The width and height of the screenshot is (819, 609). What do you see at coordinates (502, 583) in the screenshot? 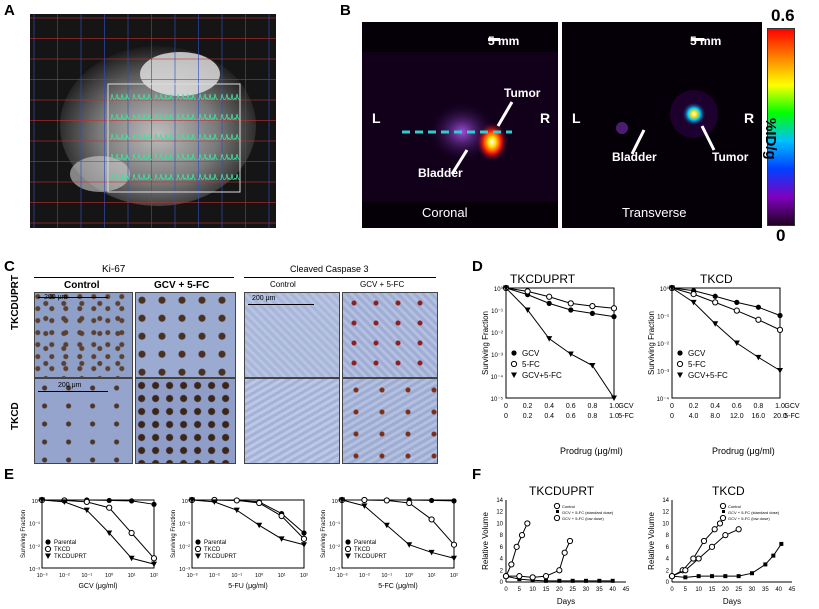
I see `f-ytick-label: 0` at bounding box center [502, 583].